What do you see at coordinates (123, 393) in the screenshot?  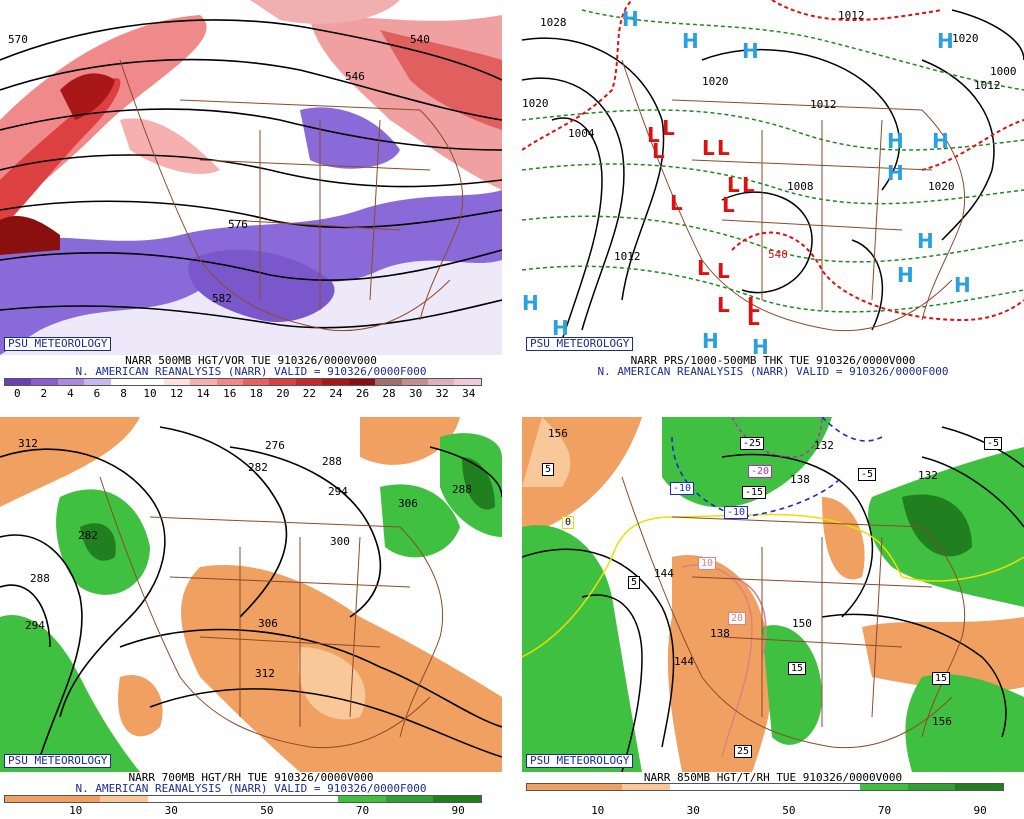 I see `colorbar-tick-label: 8` at bounding box center [123, 393].